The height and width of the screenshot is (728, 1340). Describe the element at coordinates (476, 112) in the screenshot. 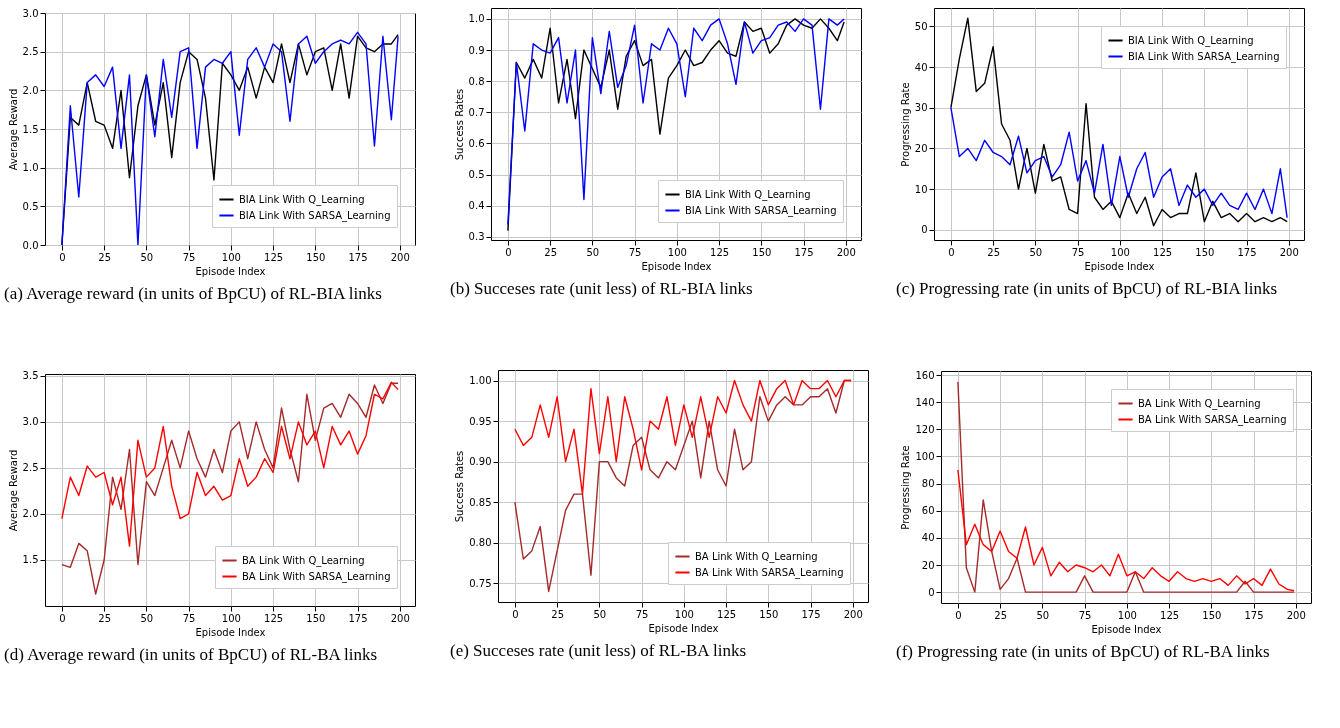

I see `y-tick-label: 0.7` at that location.